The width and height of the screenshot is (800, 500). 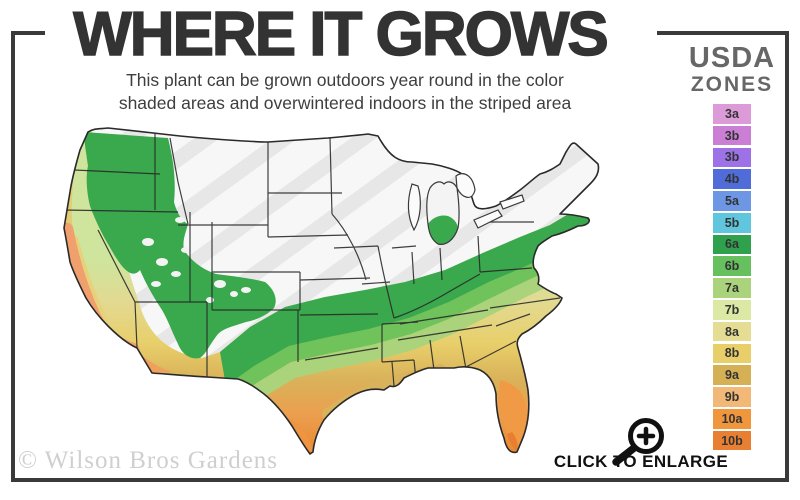 I want to click on legend-zone-label: 10b, so click(x=732, y=440).